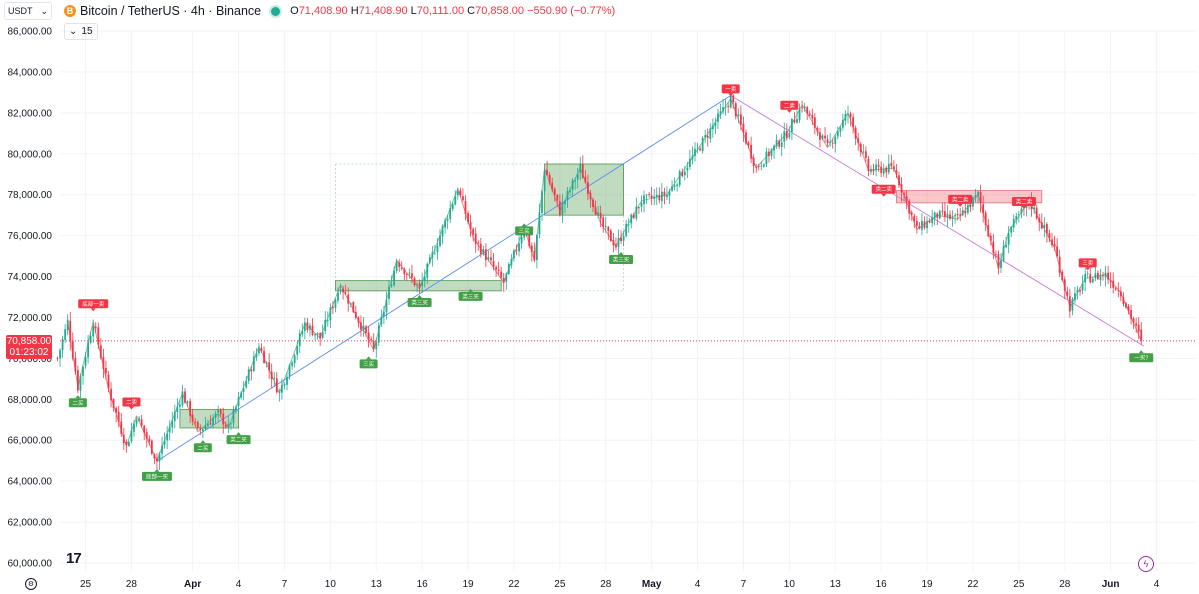 This screenshot has height=594, width=1199. What do you see at coordinates (1087, 264) in the screenshot?
I see `sell-signal-tag: 三卖` at bounding box center [1087, 264].